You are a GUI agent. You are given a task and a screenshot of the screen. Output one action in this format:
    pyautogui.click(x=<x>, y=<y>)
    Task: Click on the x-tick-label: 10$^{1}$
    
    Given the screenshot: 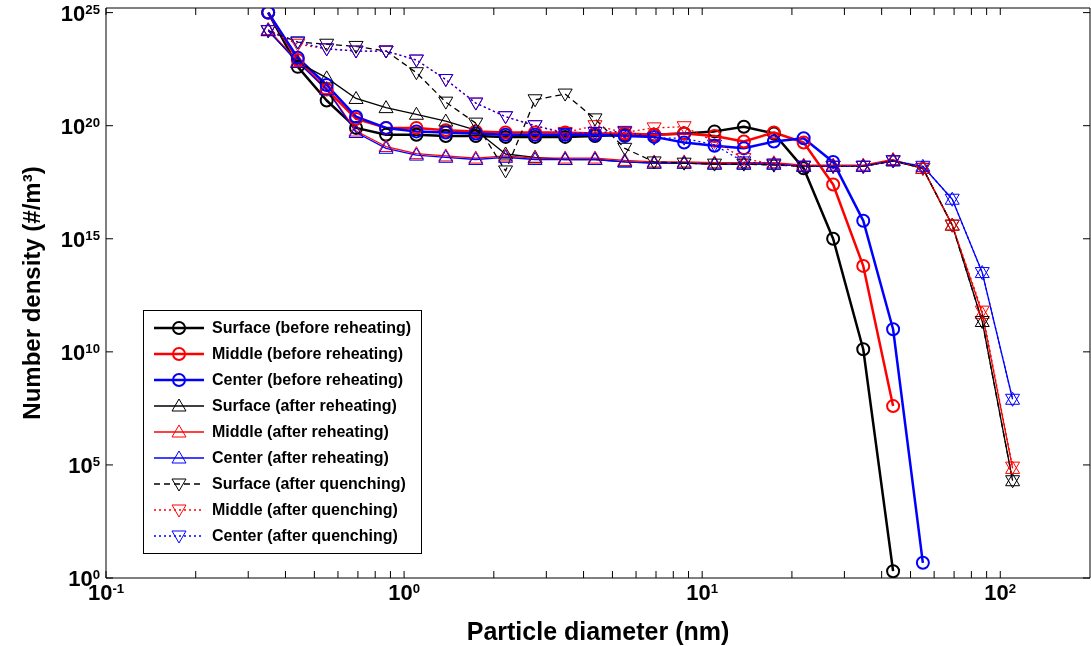 What is the action you would take?
    pyautogui.click(x=702, y=592)
    